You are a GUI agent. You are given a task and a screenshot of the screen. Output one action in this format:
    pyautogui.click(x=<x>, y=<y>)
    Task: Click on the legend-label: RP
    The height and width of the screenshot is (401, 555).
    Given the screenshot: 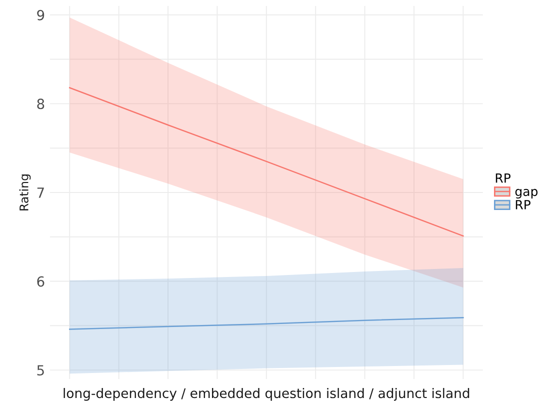 What is the action you would take?
    pyautogui.click(x=523, y=205)
    